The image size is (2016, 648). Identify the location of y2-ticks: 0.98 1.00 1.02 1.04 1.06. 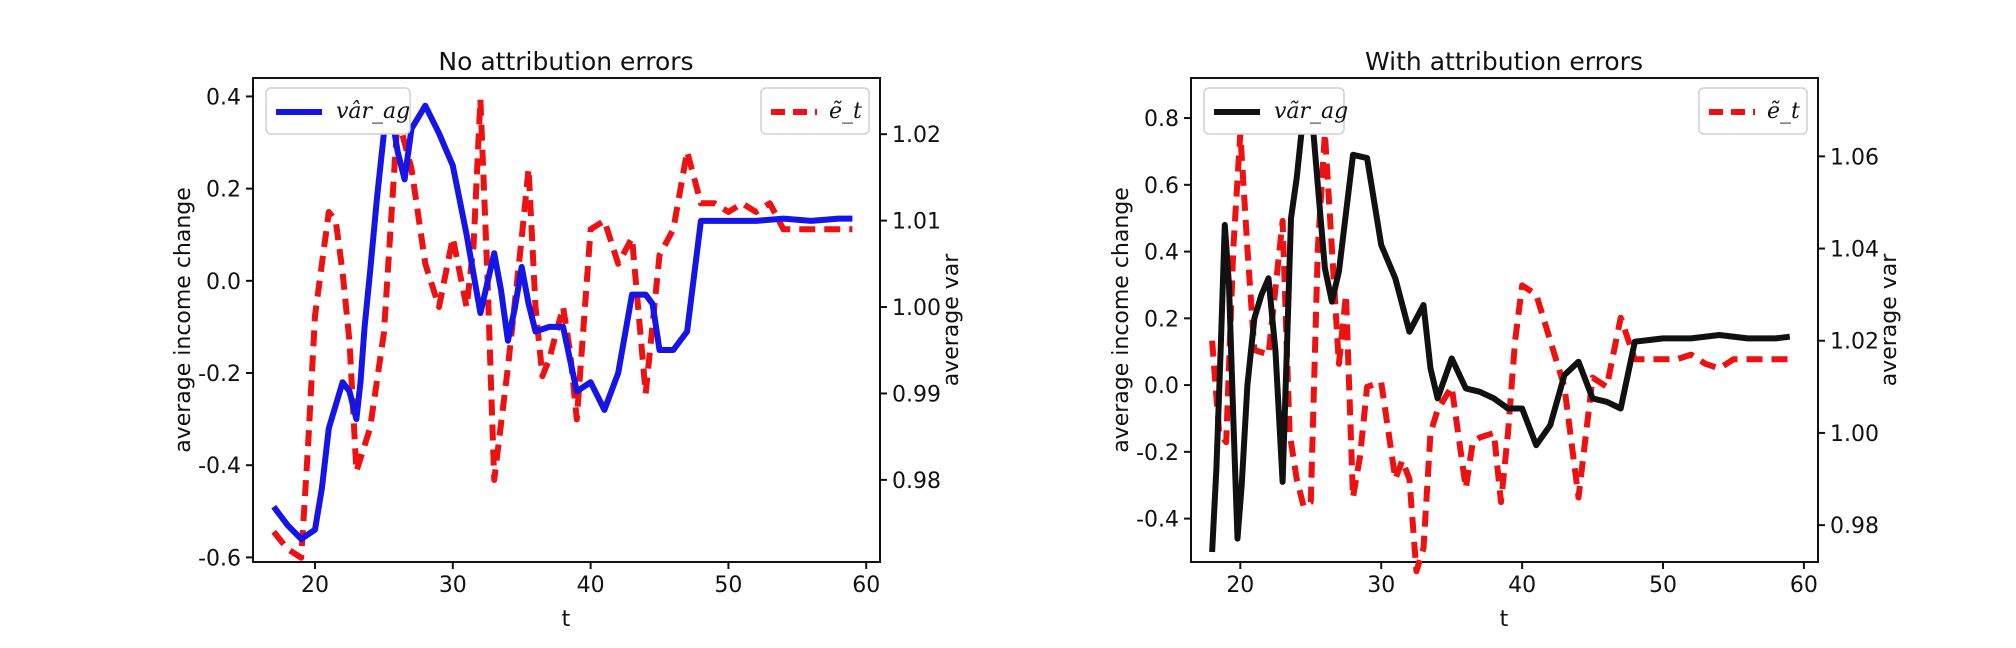
(1848, 342).